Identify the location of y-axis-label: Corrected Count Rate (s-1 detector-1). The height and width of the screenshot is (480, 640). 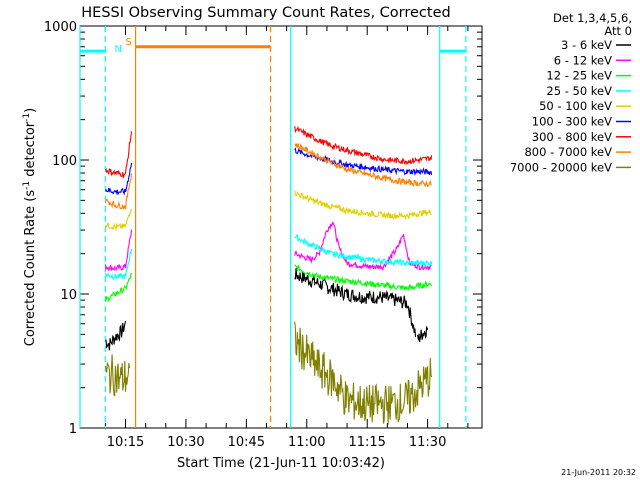
(30, 227).